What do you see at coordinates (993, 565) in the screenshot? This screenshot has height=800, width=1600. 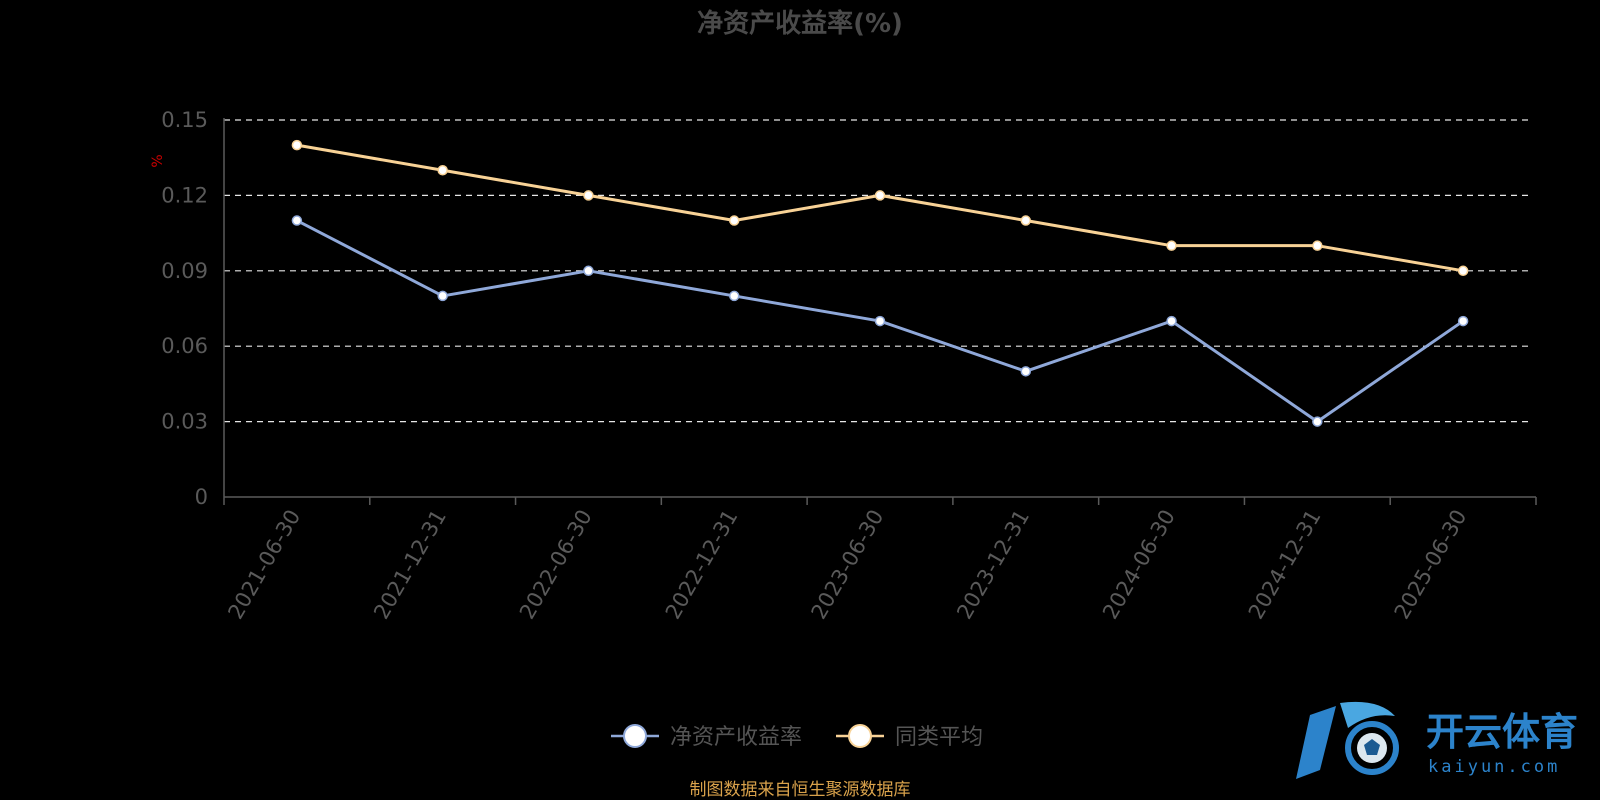 I see `x-tick-label-5: 2023-12-31` at bounding box center [993, 565].